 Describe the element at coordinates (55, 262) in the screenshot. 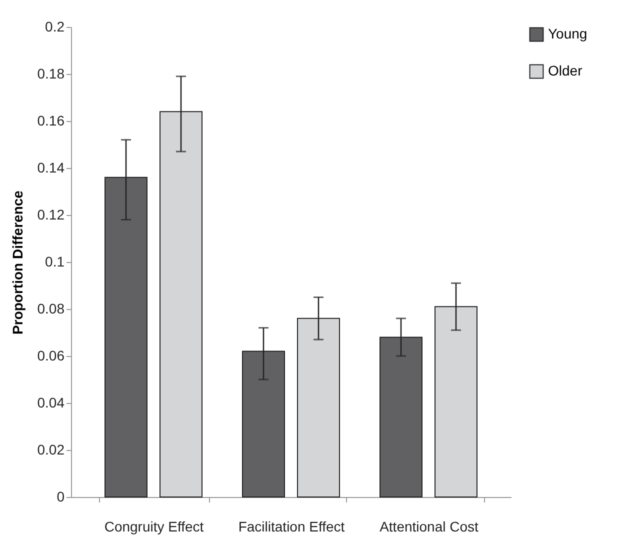

I see `y-tick-label: 0.1` at that location.